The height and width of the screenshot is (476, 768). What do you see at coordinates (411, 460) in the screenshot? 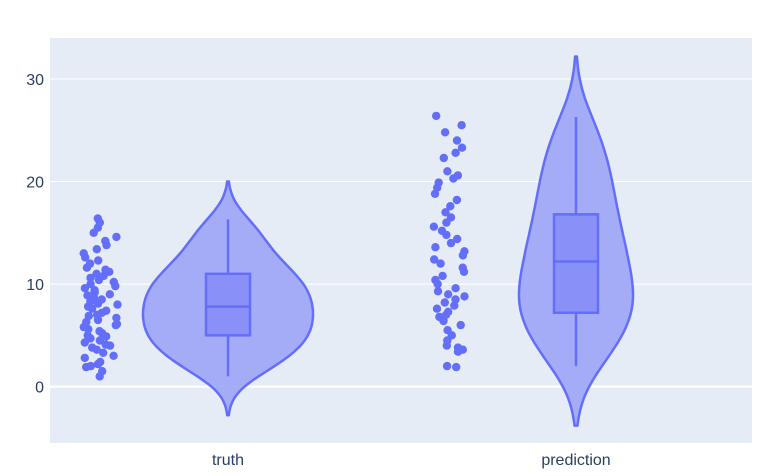
I see `x-axis: truth prediction` at bounding box center [411, 460].